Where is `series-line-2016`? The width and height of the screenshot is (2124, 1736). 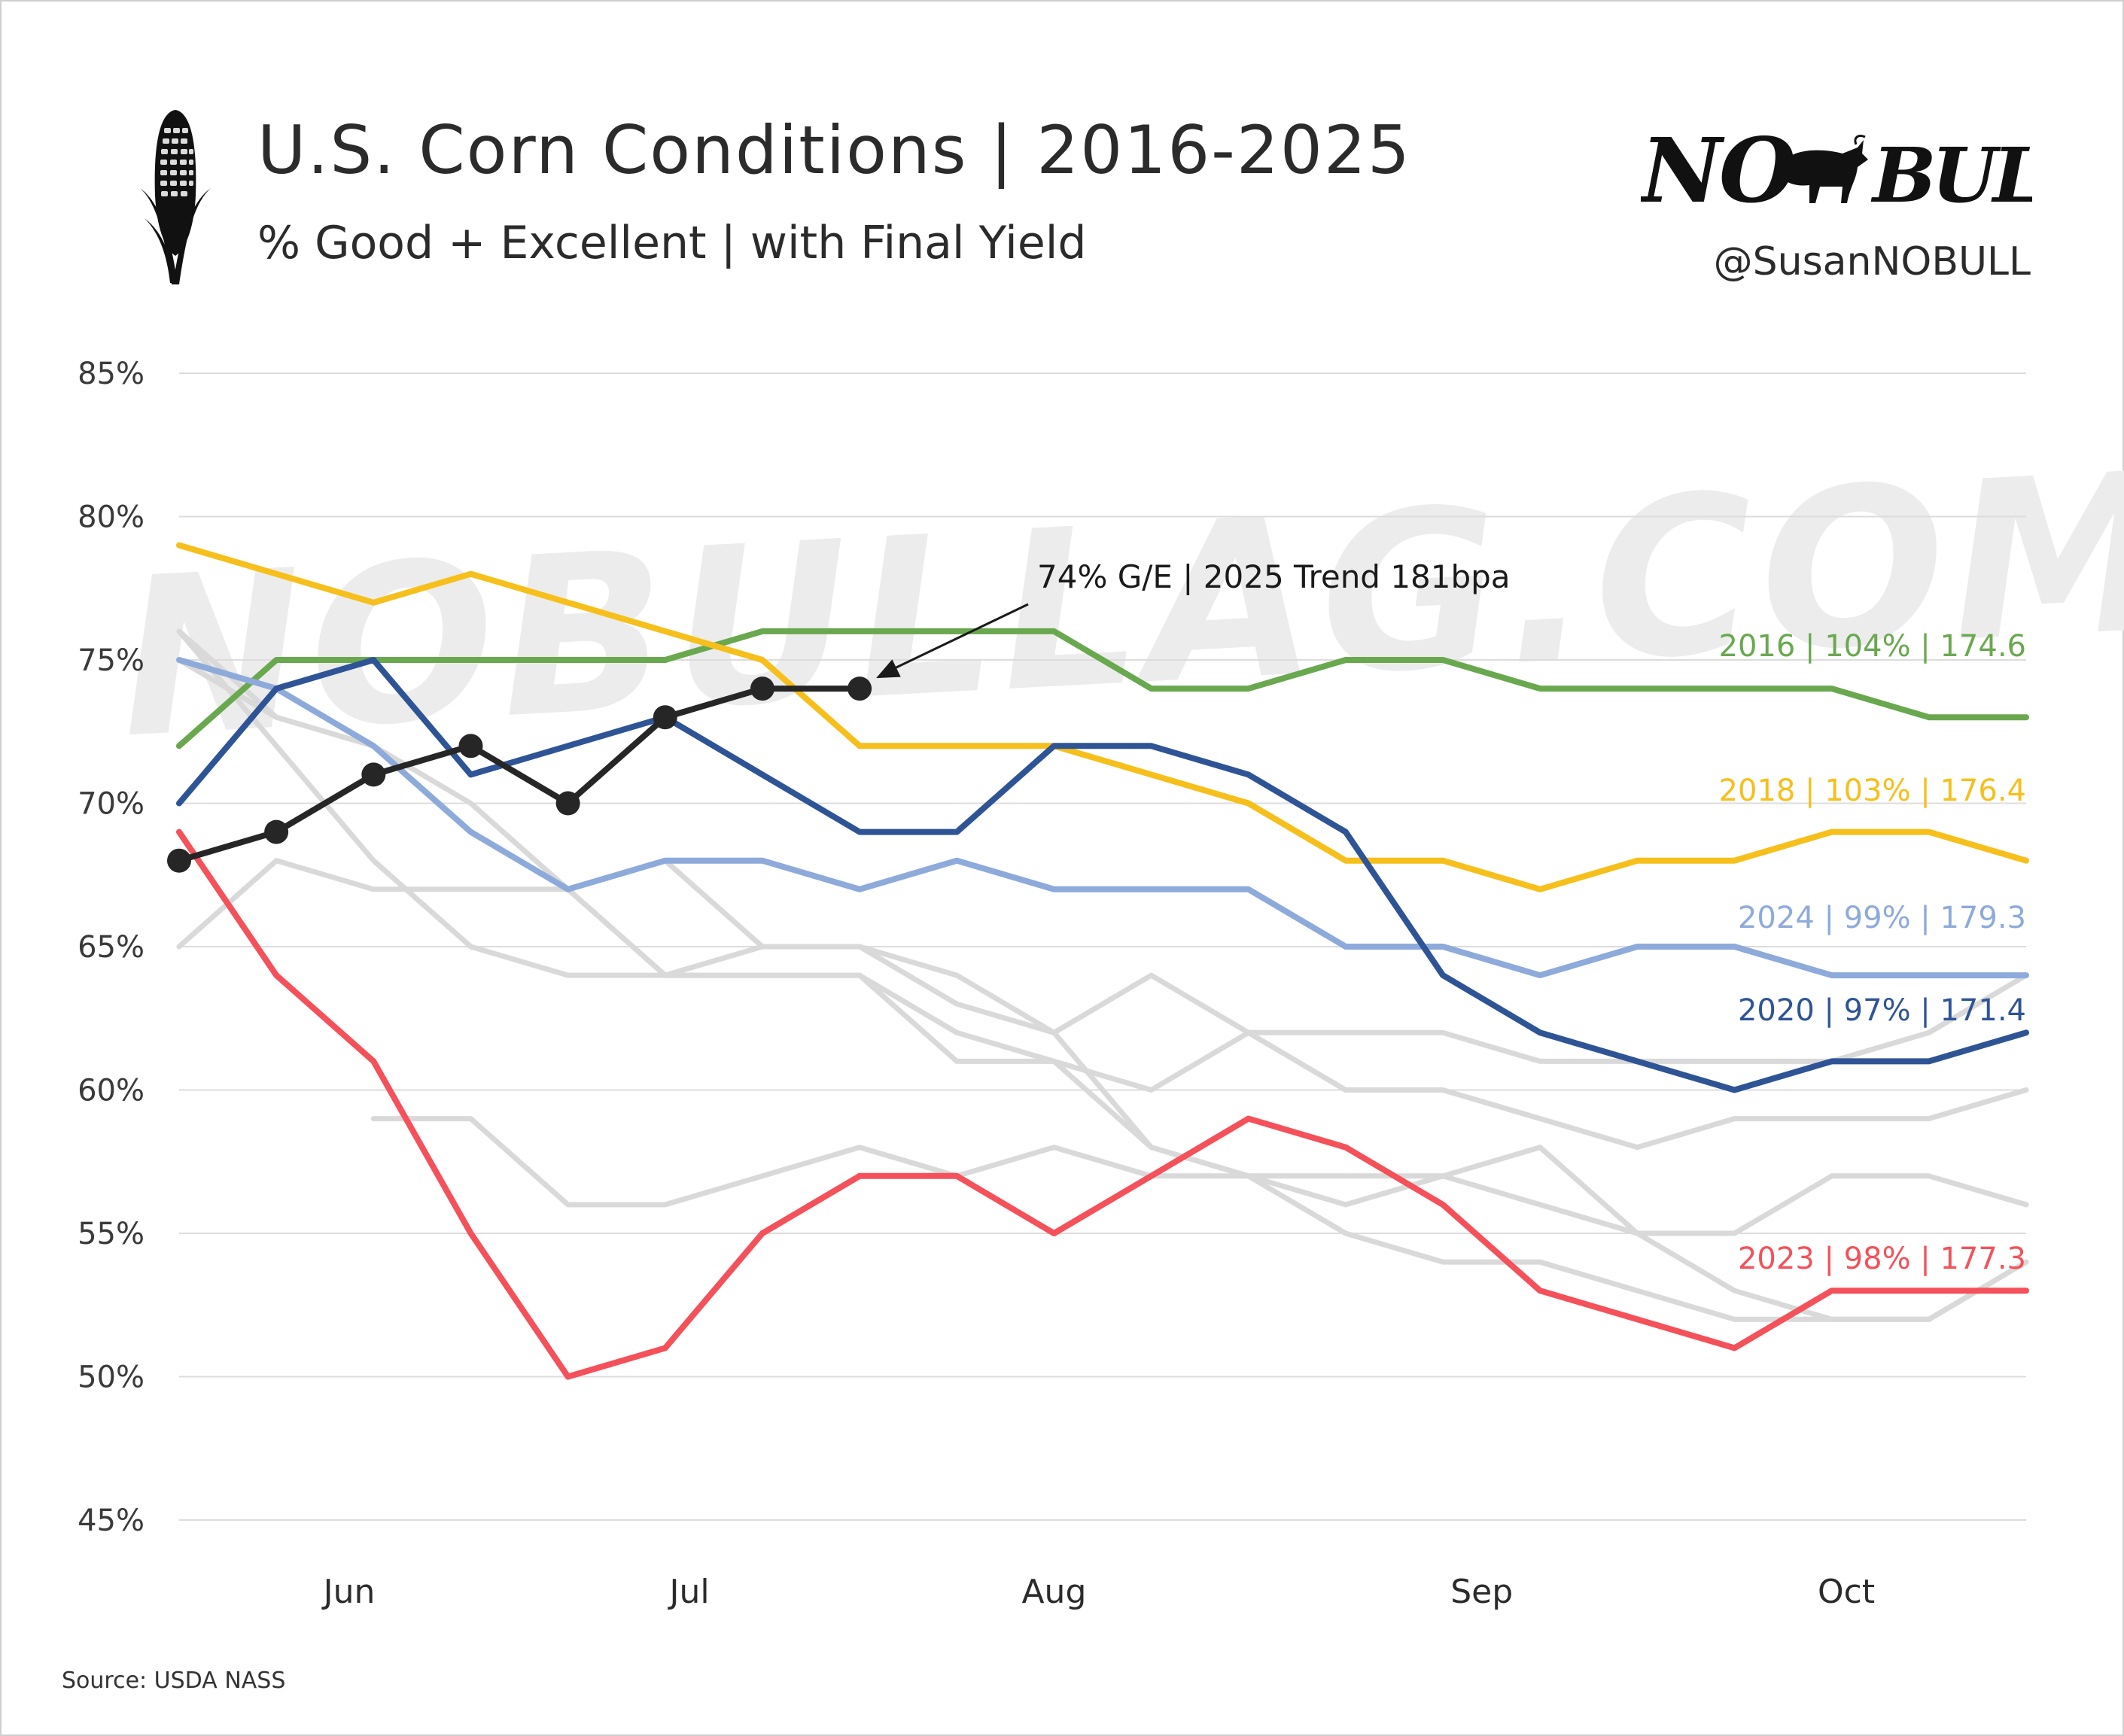
series-line-2016 is located at coordinates (1102, 688).